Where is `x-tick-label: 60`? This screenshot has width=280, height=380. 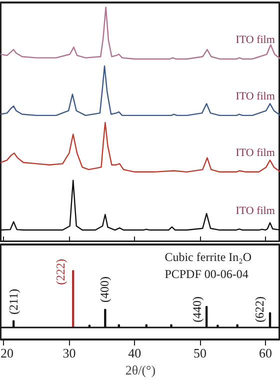
x-tick-label: 60 is located at coordinates (265, 353).